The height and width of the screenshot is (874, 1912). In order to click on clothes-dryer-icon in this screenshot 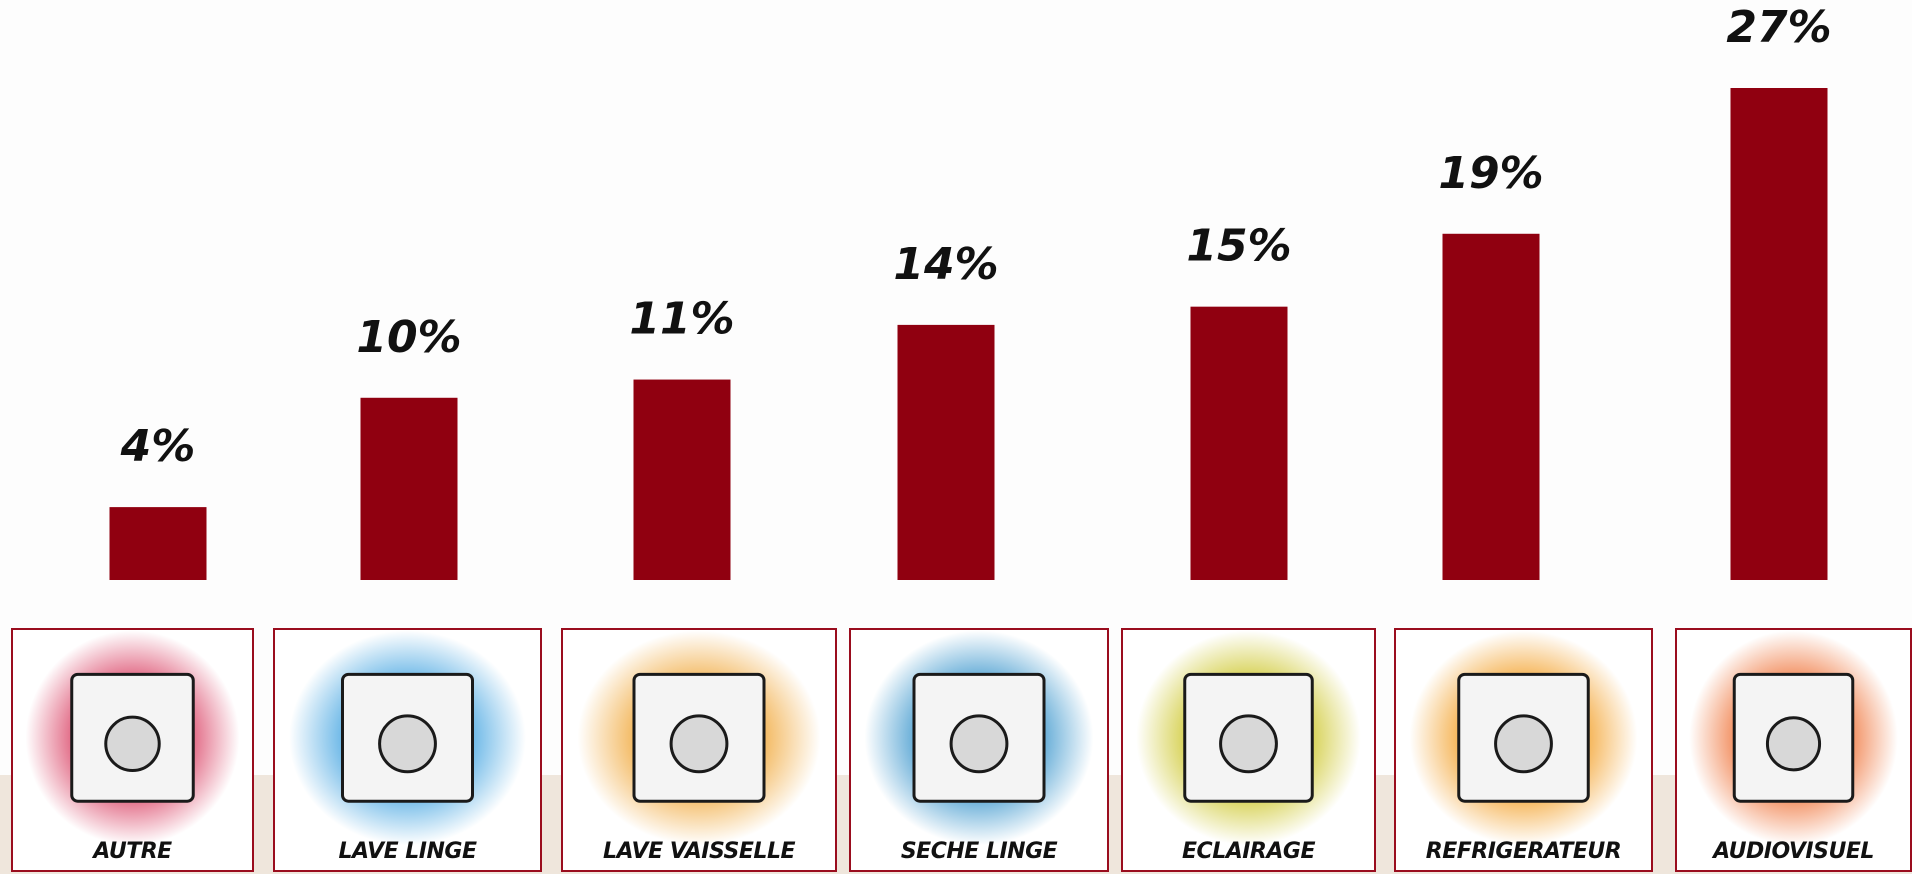, I will do `click(979, 737)`.